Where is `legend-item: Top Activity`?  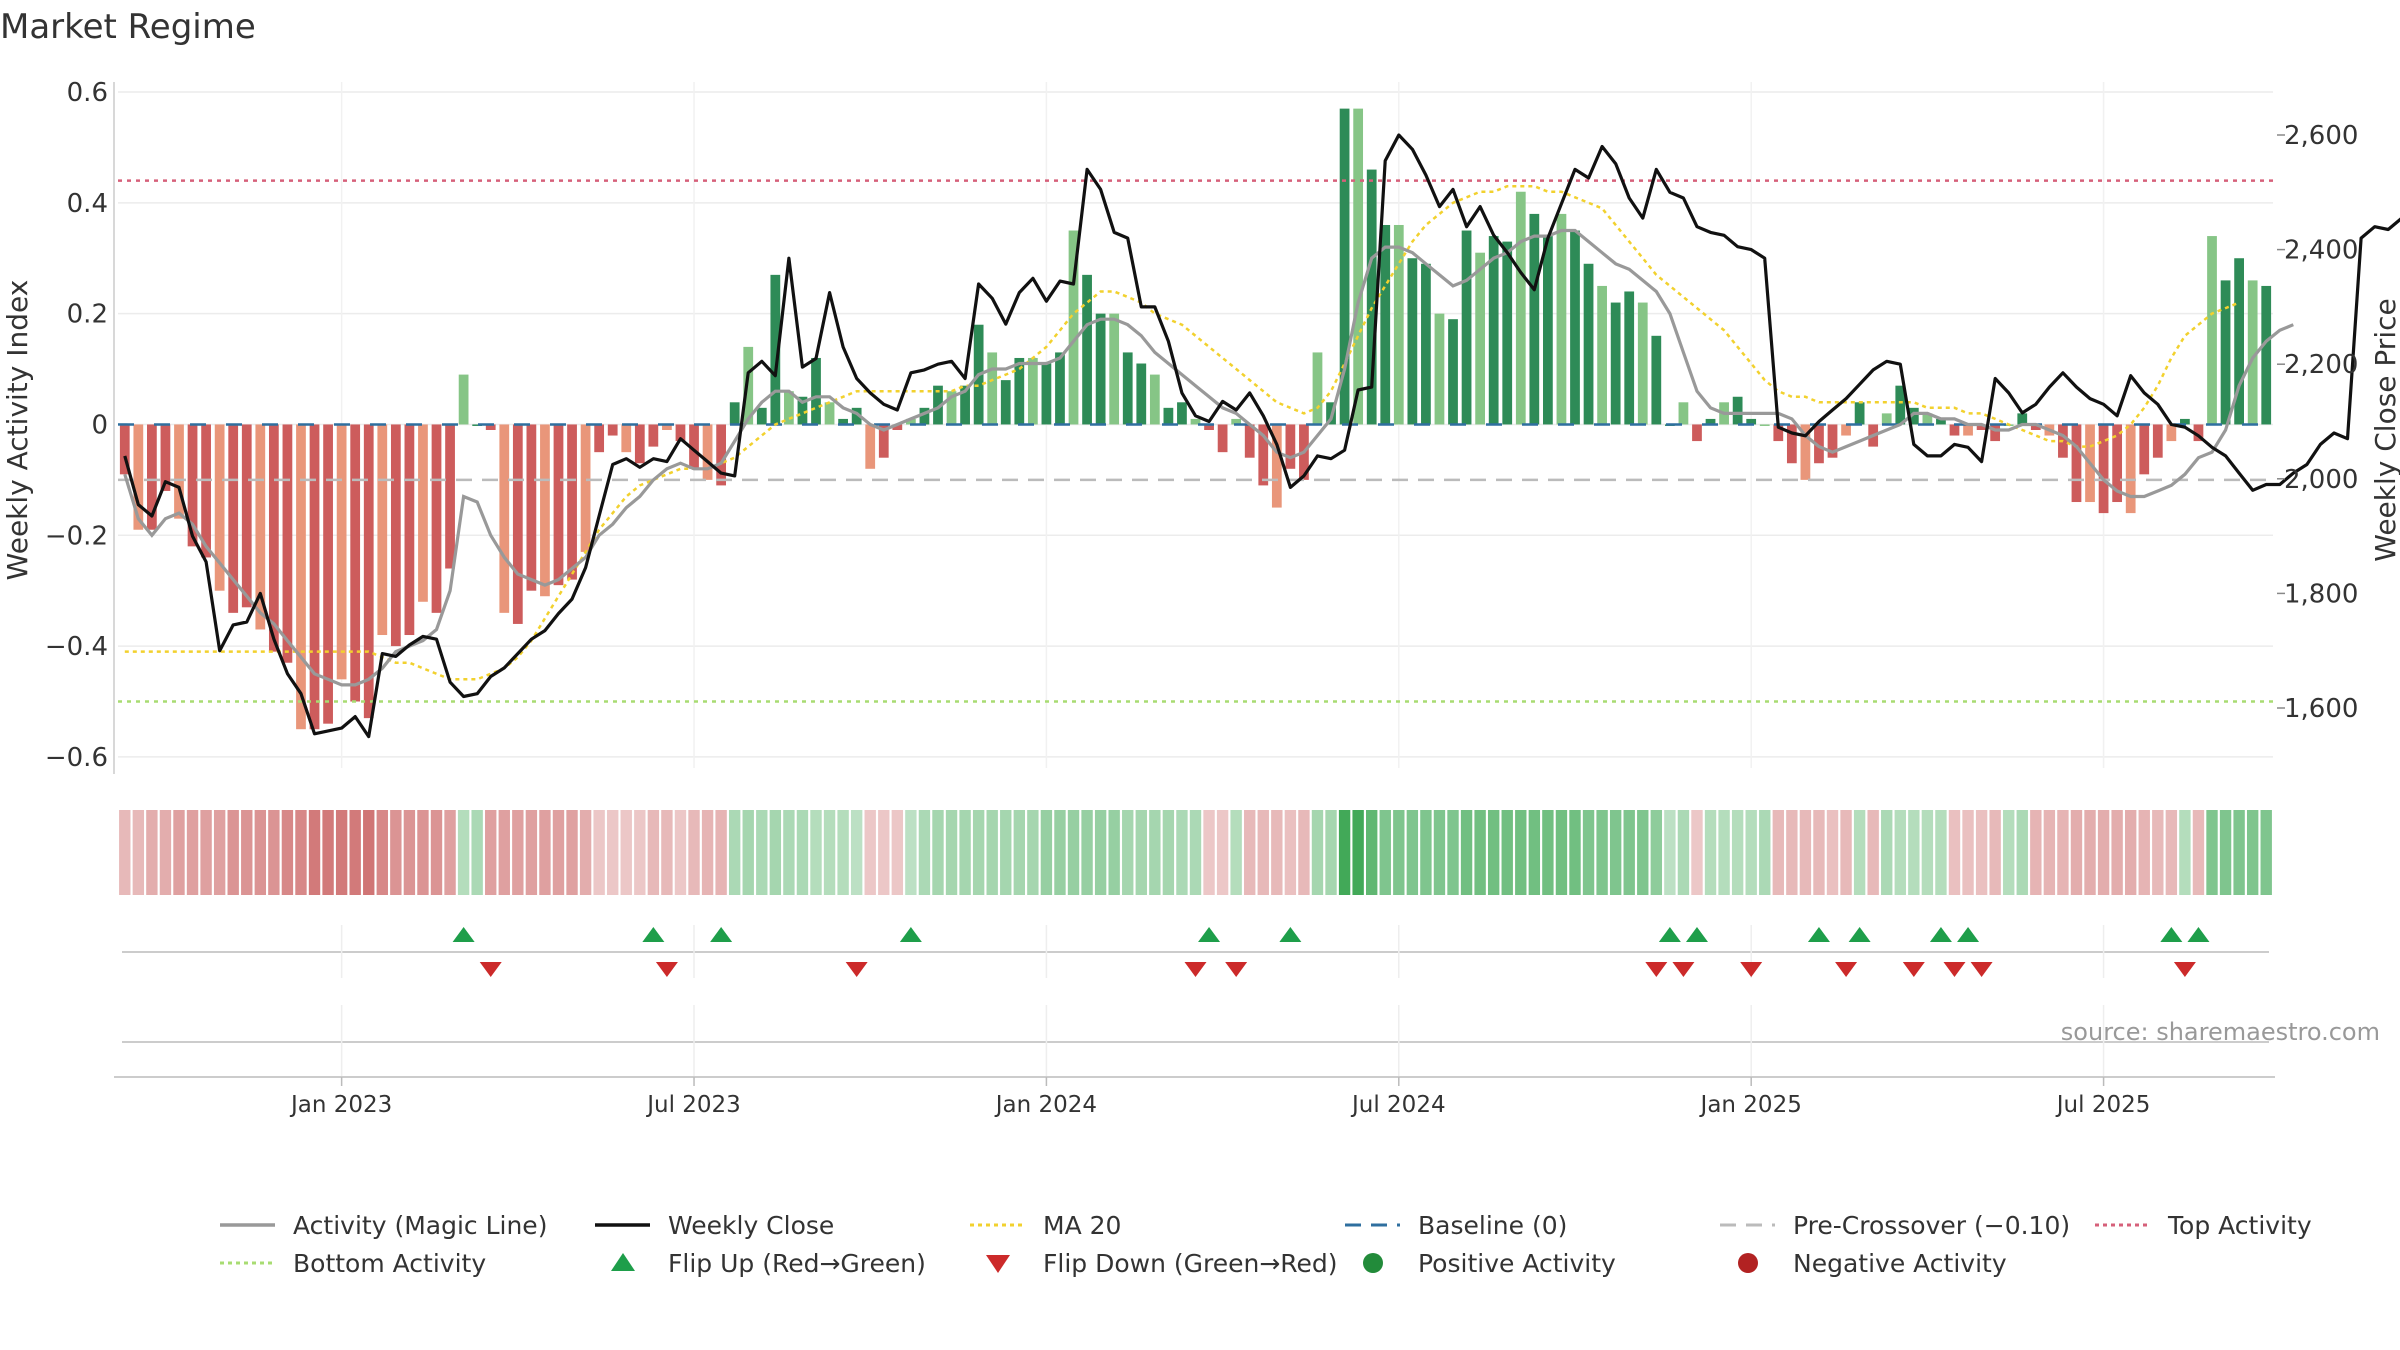 legend-item: Top Activity is located at coordinates (2203, 1225).